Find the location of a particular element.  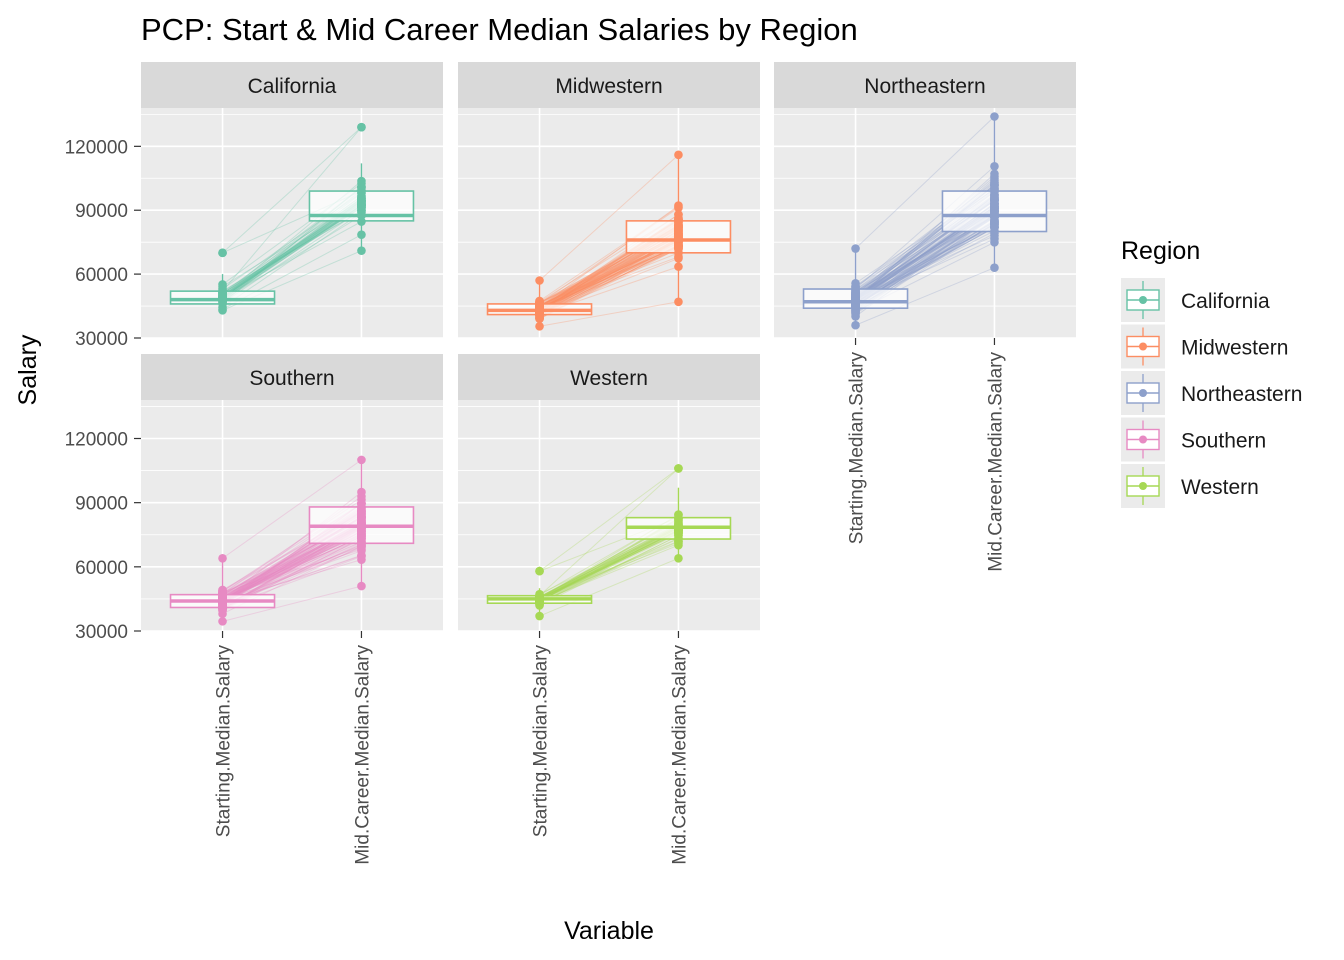

panel-western: Western is located at coordinates (609, 493).